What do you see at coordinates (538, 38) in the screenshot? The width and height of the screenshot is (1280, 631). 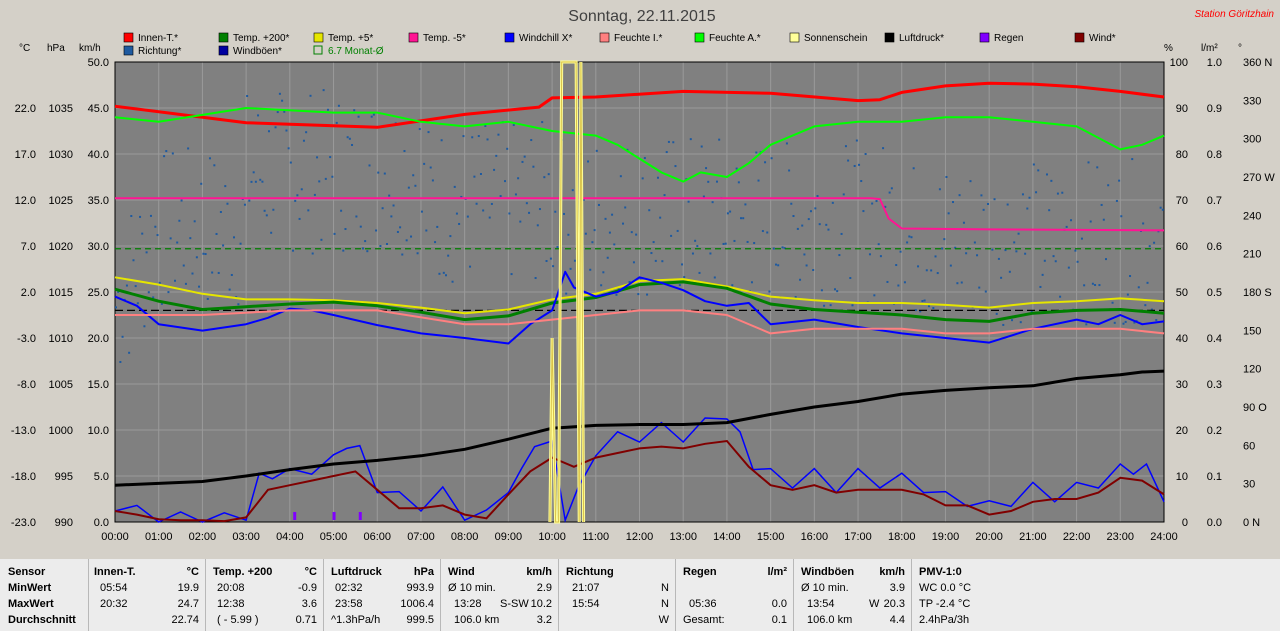 I see `legend-item-windchill-x: Windchill X*` at bounding box center [538, 38].